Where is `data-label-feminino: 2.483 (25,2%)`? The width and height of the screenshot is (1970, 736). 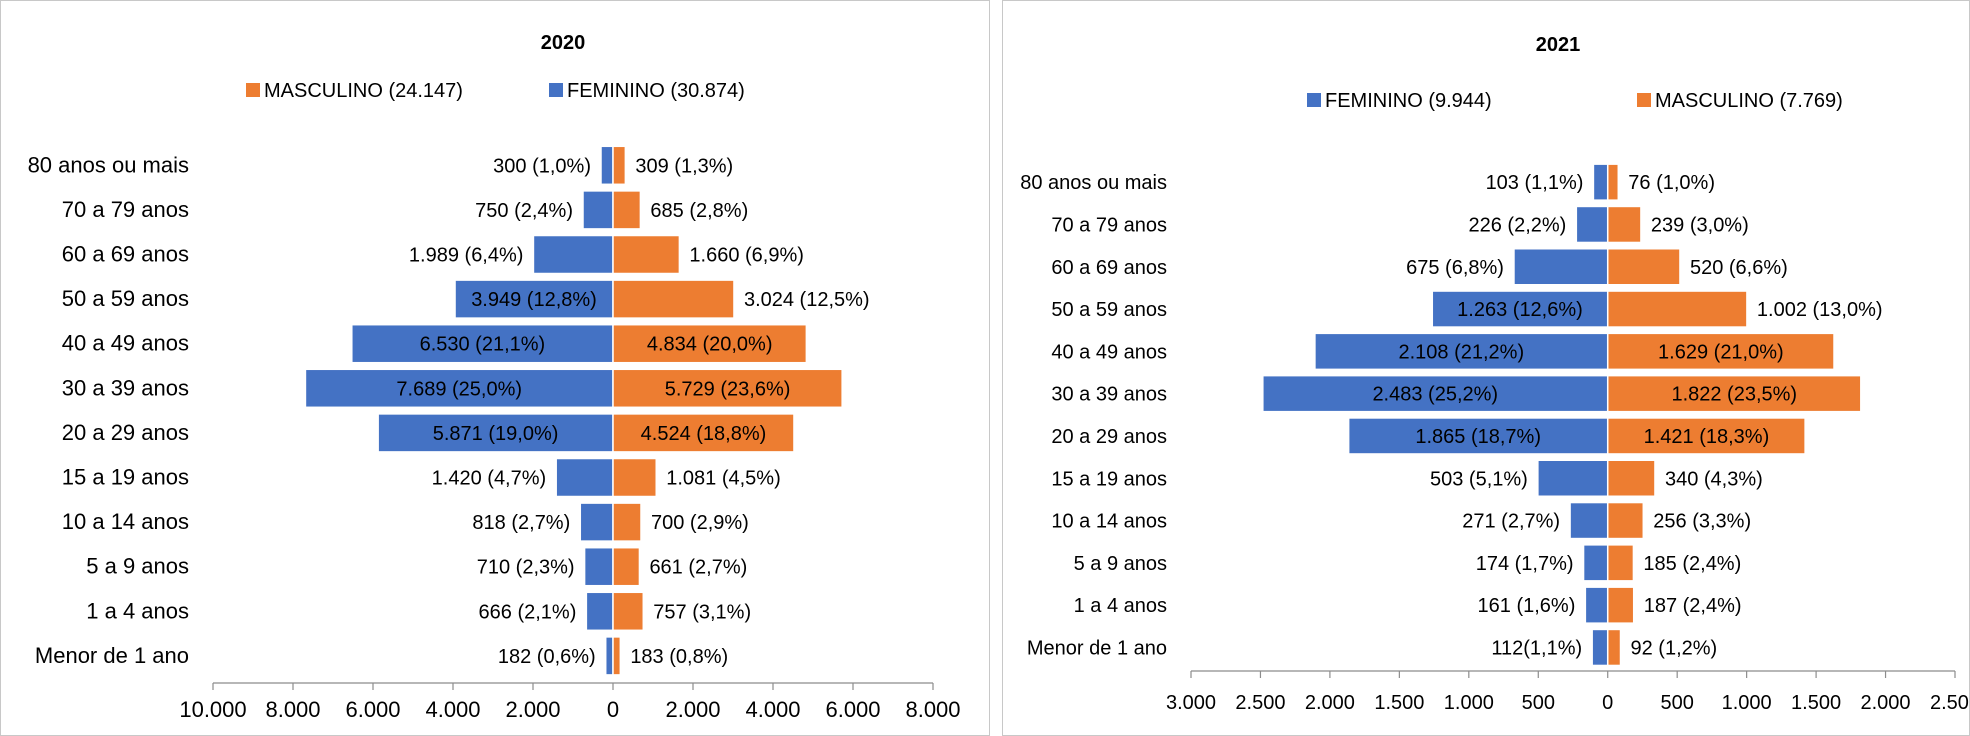
data-label-feminino: 2.483 (25,2%) is located at coordinates (1435, 395).